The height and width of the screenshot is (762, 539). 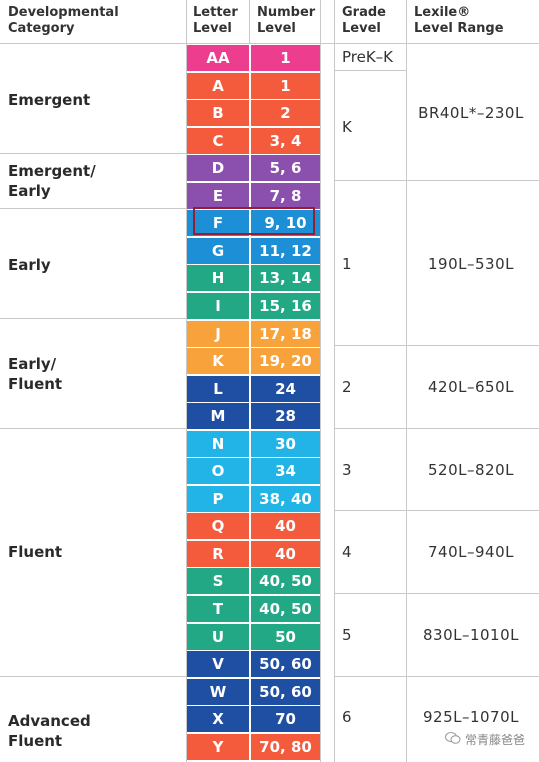 I want to click on category-advanced-fluent: Advanced Fluent, so click(x=49, y=731).